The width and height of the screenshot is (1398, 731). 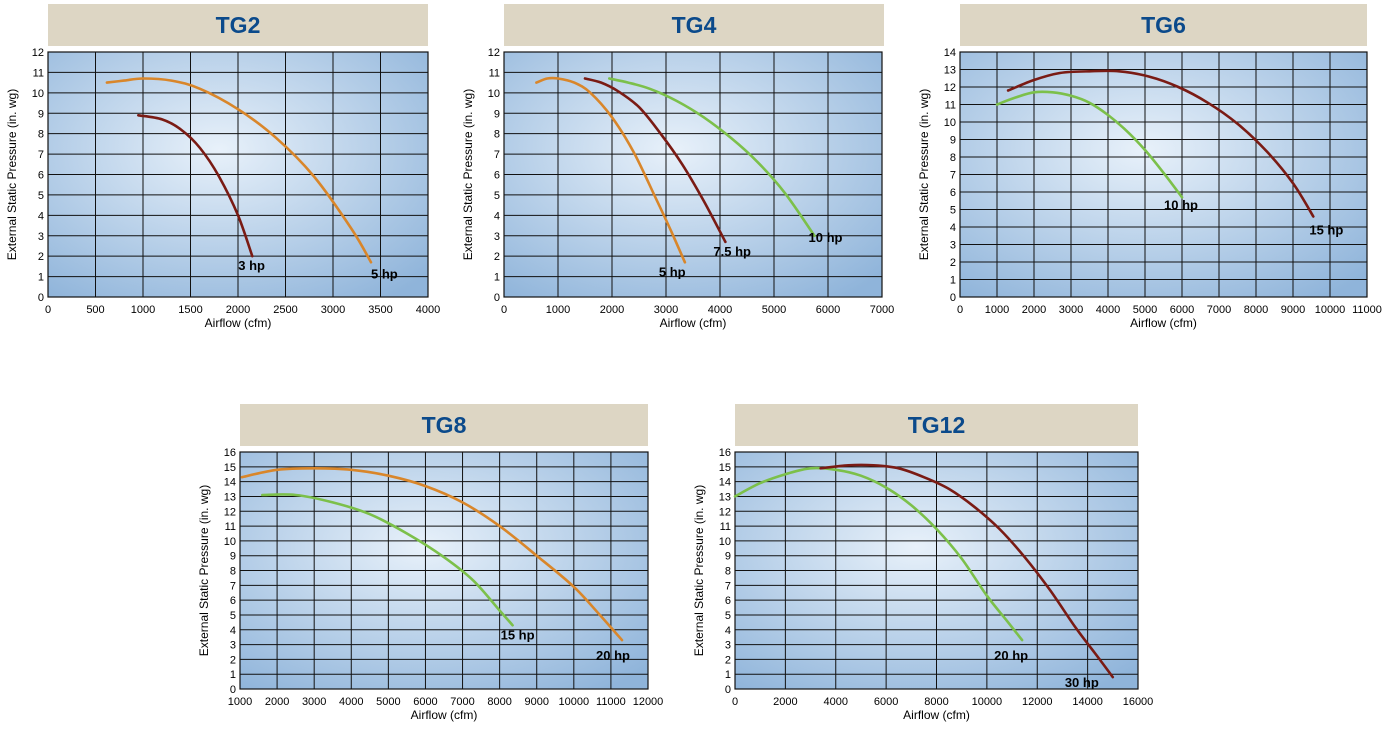 What do you see at coordinates (655, 160) in the screenshot?
I see `series-line-tg4-7-5-hp` at bounding box center [655, 160].